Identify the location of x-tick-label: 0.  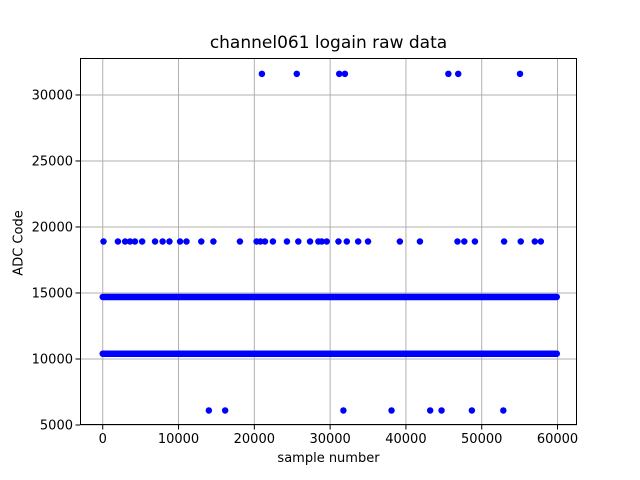
(103, 439).